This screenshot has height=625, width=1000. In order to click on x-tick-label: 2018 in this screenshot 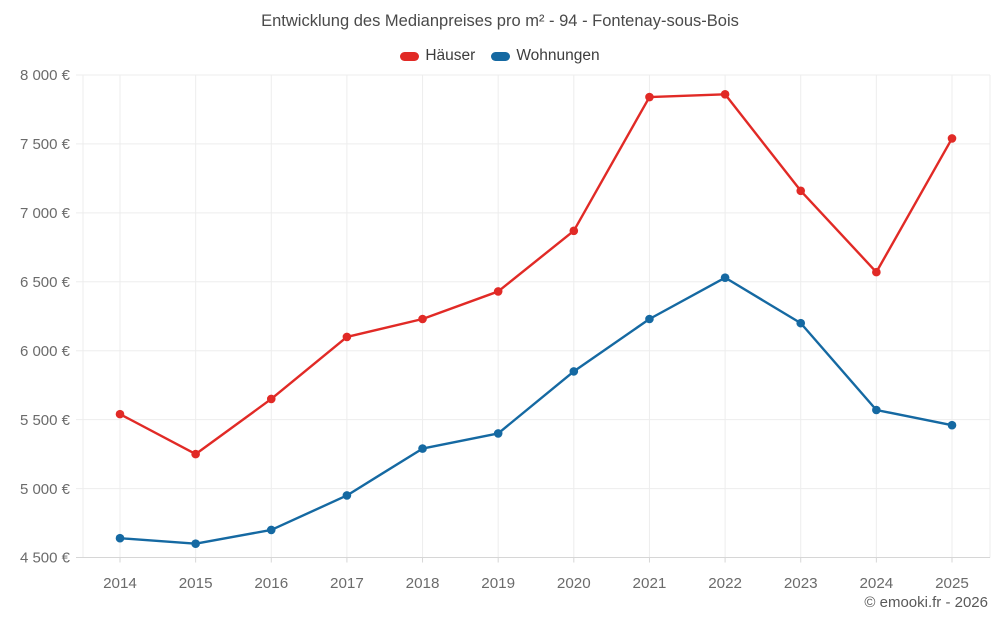, I will do `click(423, 583)`.